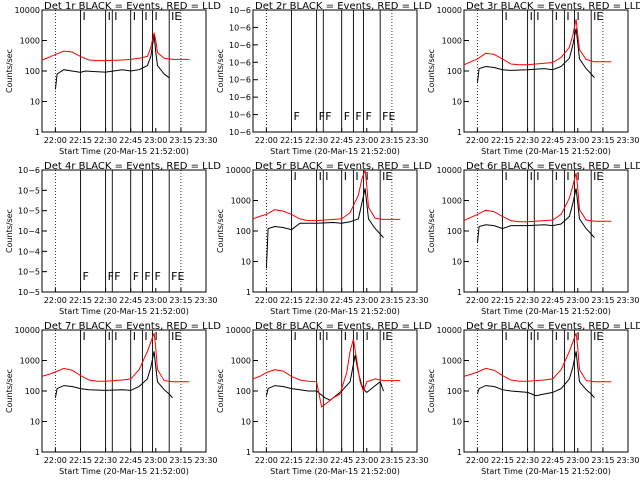 The image size is (640, 480). What do you see at coordinates (241, 201) in the screenshot?
I see `y-tick-label: 1000` at bounding box center [241, 201].